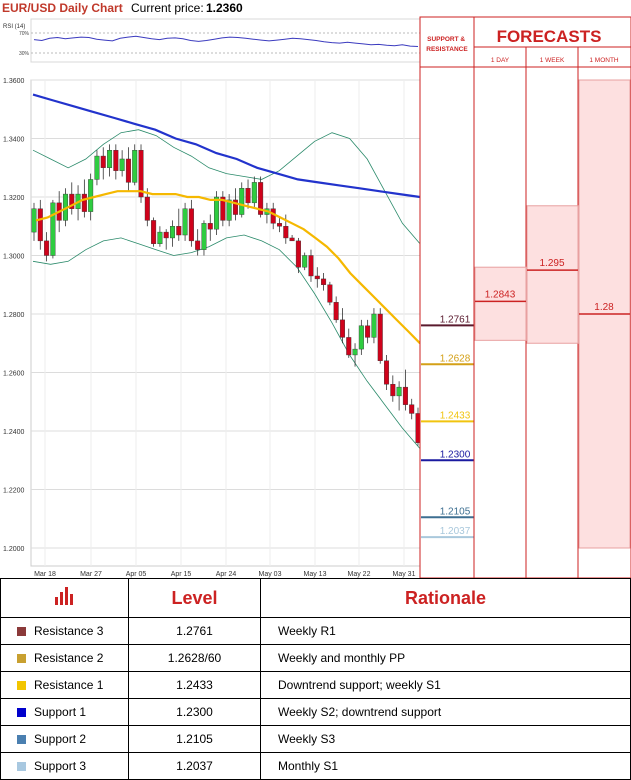  I want to click on row-name: Support 2, so click(60, 739).